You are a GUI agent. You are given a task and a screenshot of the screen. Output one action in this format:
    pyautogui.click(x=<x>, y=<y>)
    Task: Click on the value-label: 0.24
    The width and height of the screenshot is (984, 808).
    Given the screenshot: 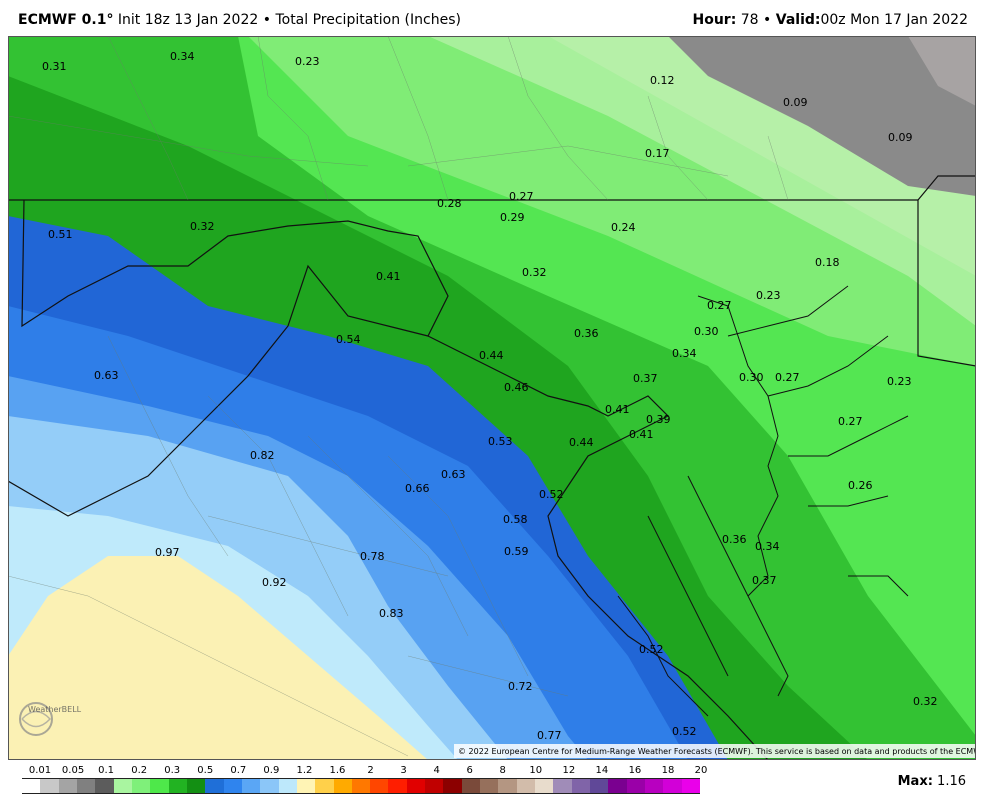 What is the action you would take?
    pyautogui.click(x=623, y=227)
    